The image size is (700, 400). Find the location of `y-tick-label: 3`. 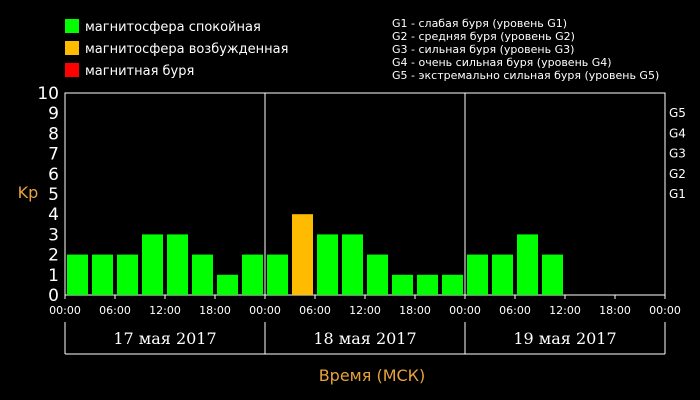

y-tick-label: 3 is located at coordinates (53, 235).